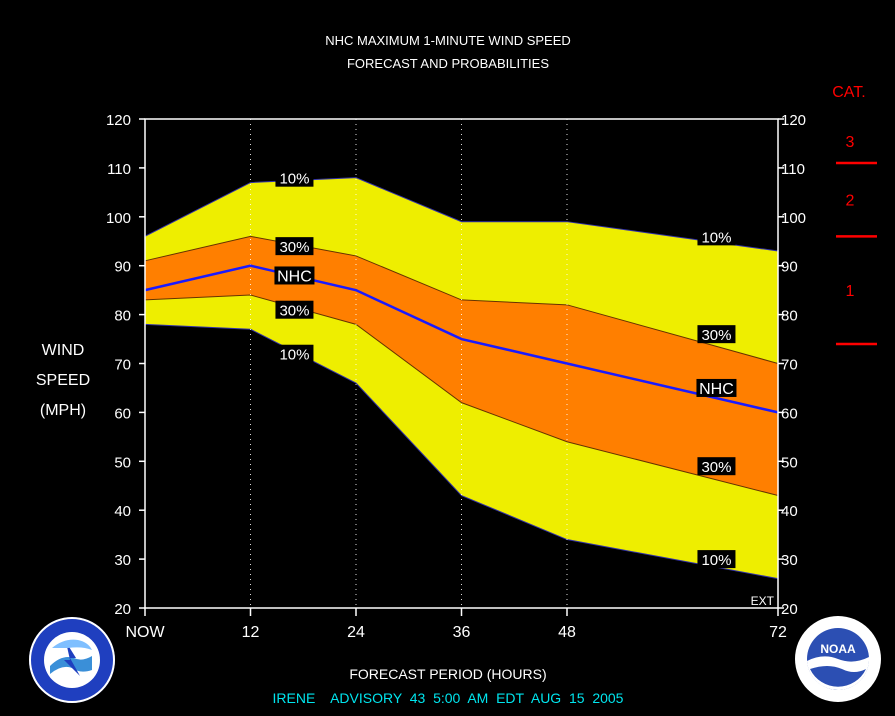  Describe the element at coordinates (789, 609) in the screenshot. I see `y-tick-label-right: 20` at that location.